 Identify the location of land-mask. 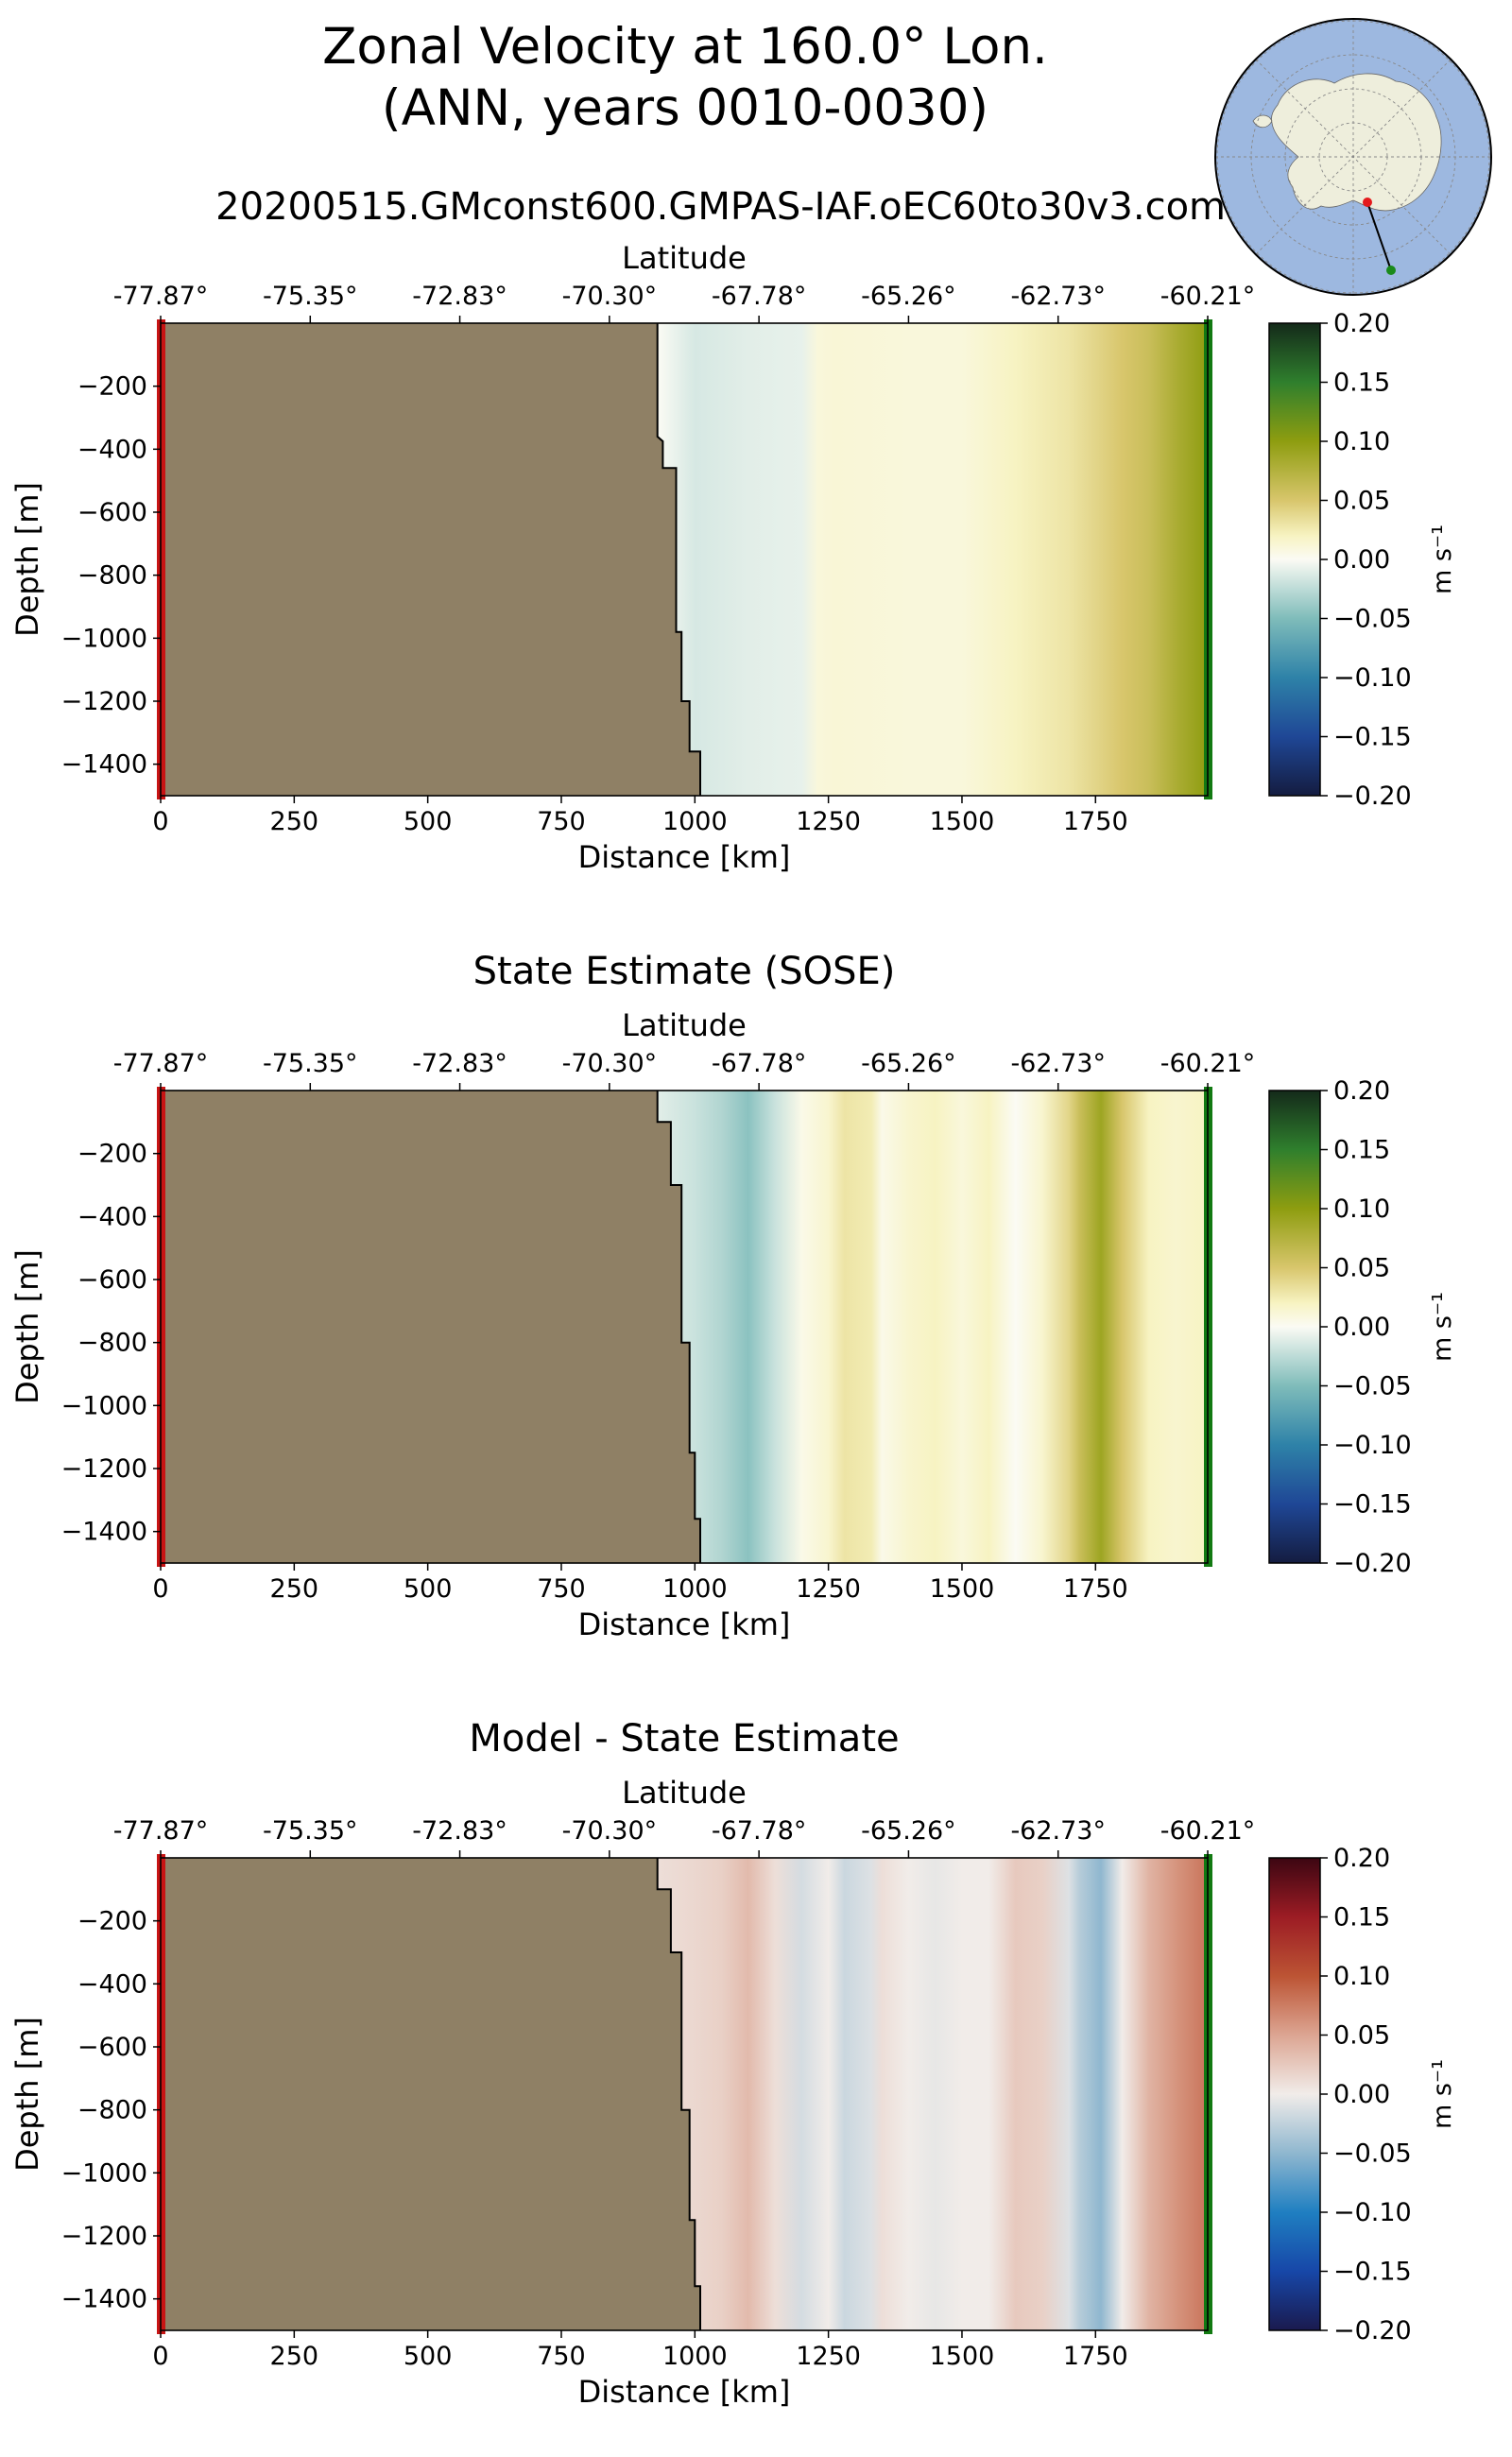
(430, 1327).